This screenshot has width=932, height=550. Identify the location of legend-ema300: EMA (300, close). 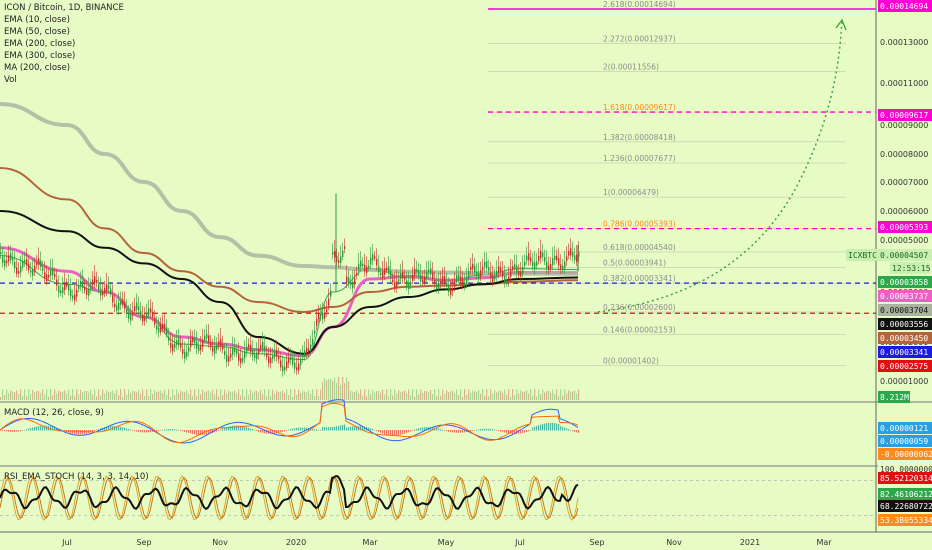
(40, 56).